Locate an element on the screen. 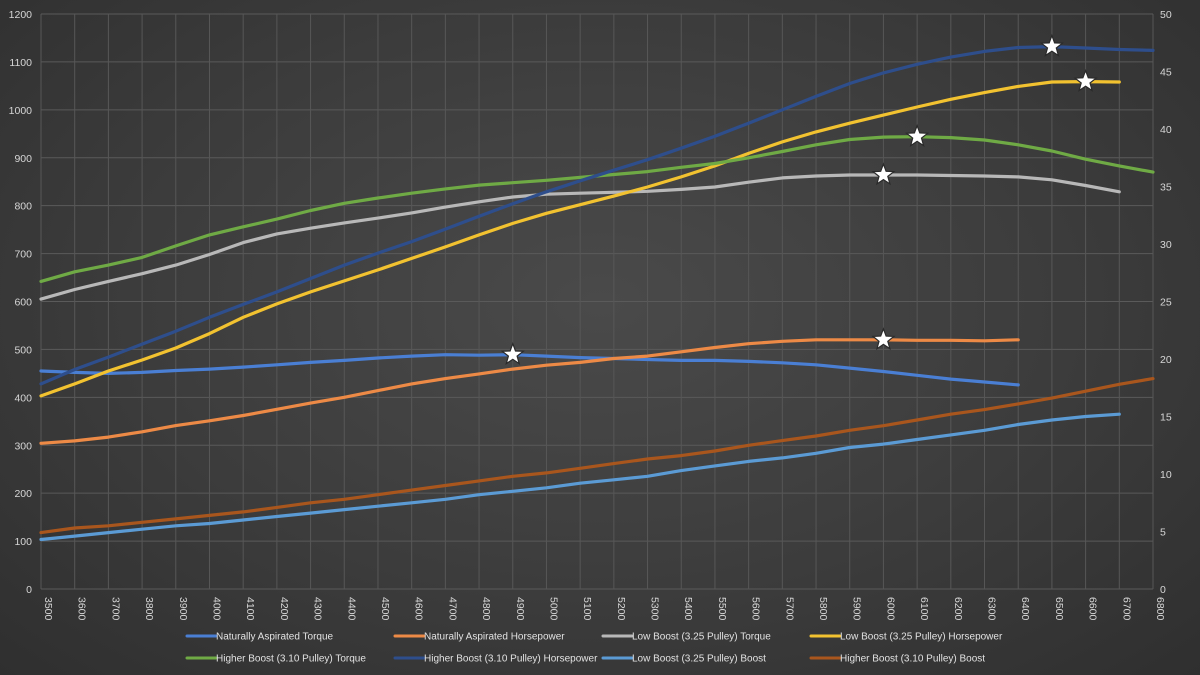 The image size is (1200, 675). left-tick-label: 800 is located at coordinates (23, 207).